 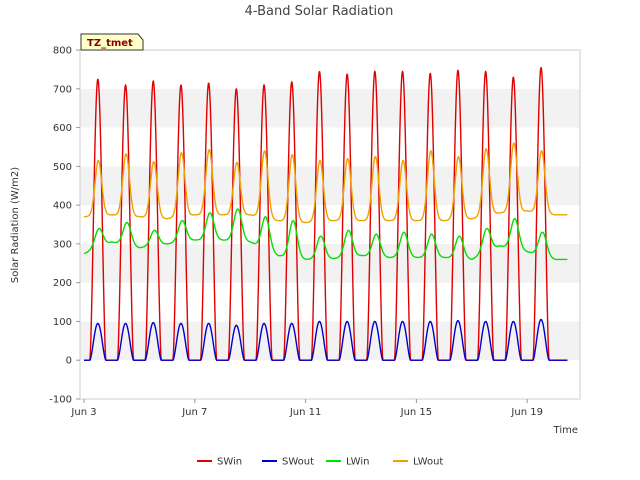 I want to click on series-line-lwout, so click(x=325, y=183).